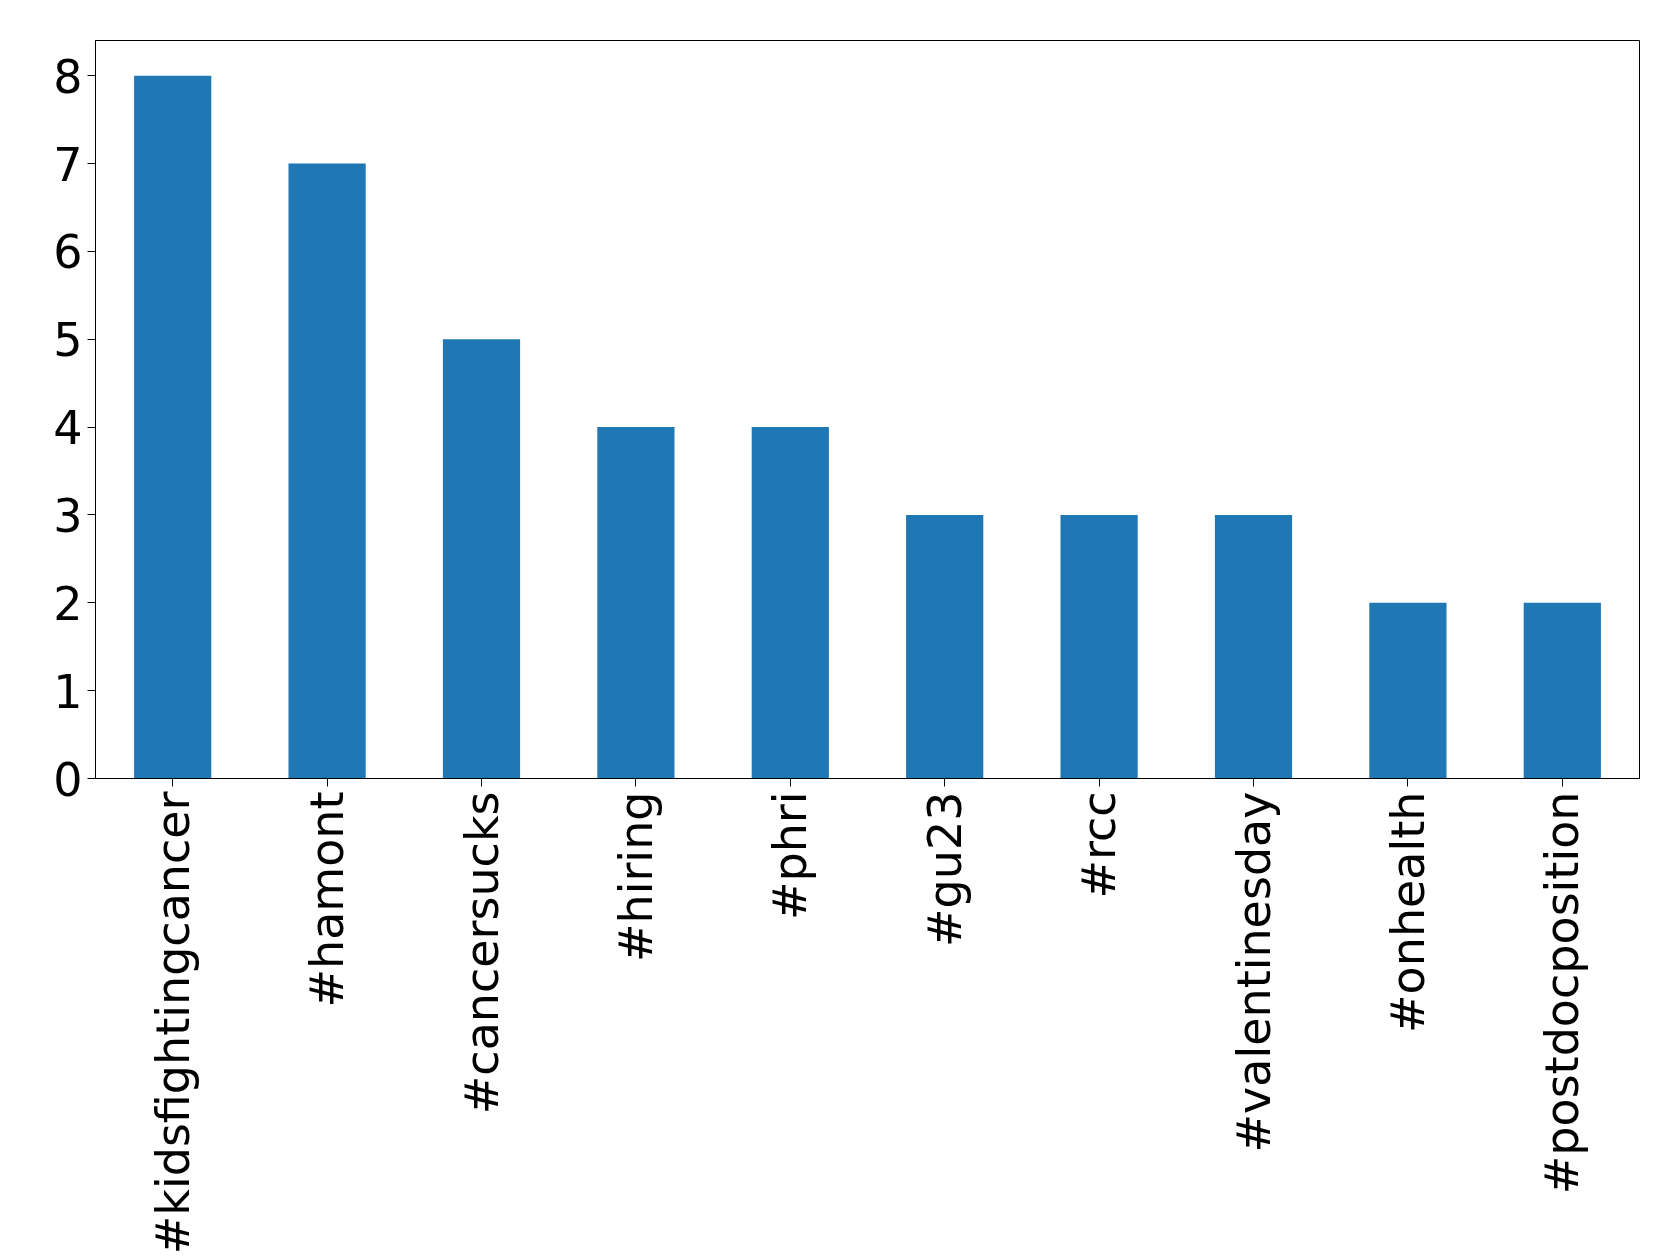 This screenshot has height=1257, width=1679. I want to click on x-tick-label: #hamont, so click(327, 899).